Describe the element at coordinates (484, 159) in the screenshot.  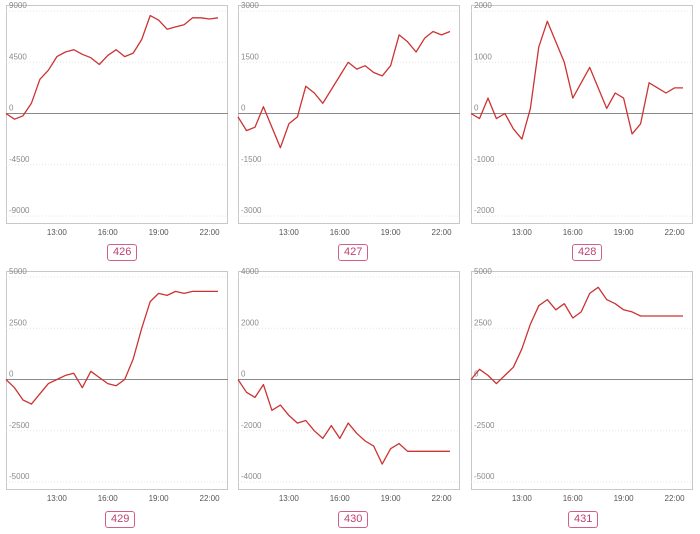
I see `y-tick-label: -1000` at that location.